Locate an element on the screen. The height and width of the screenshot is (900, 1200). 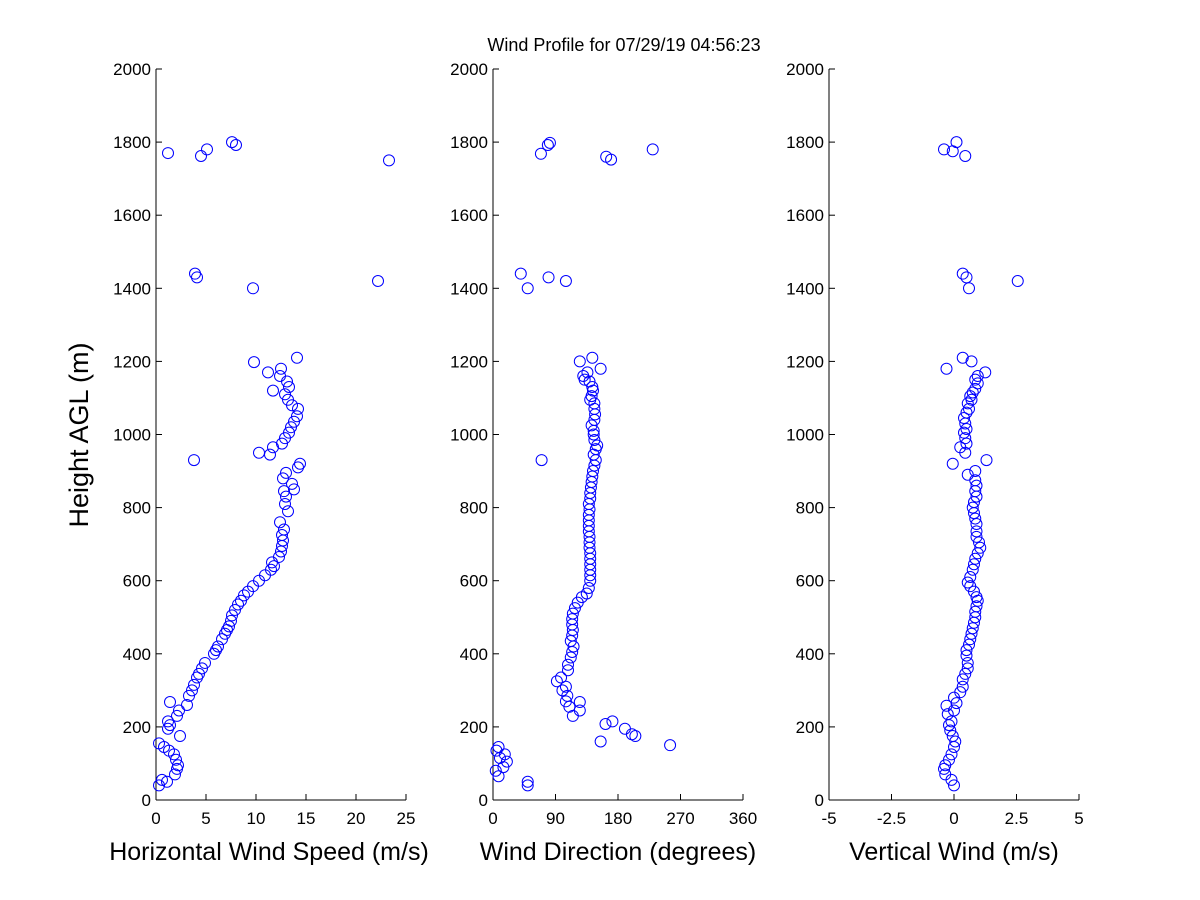
x-tick-label: 2.5 is located at coordinates (1017, 818).